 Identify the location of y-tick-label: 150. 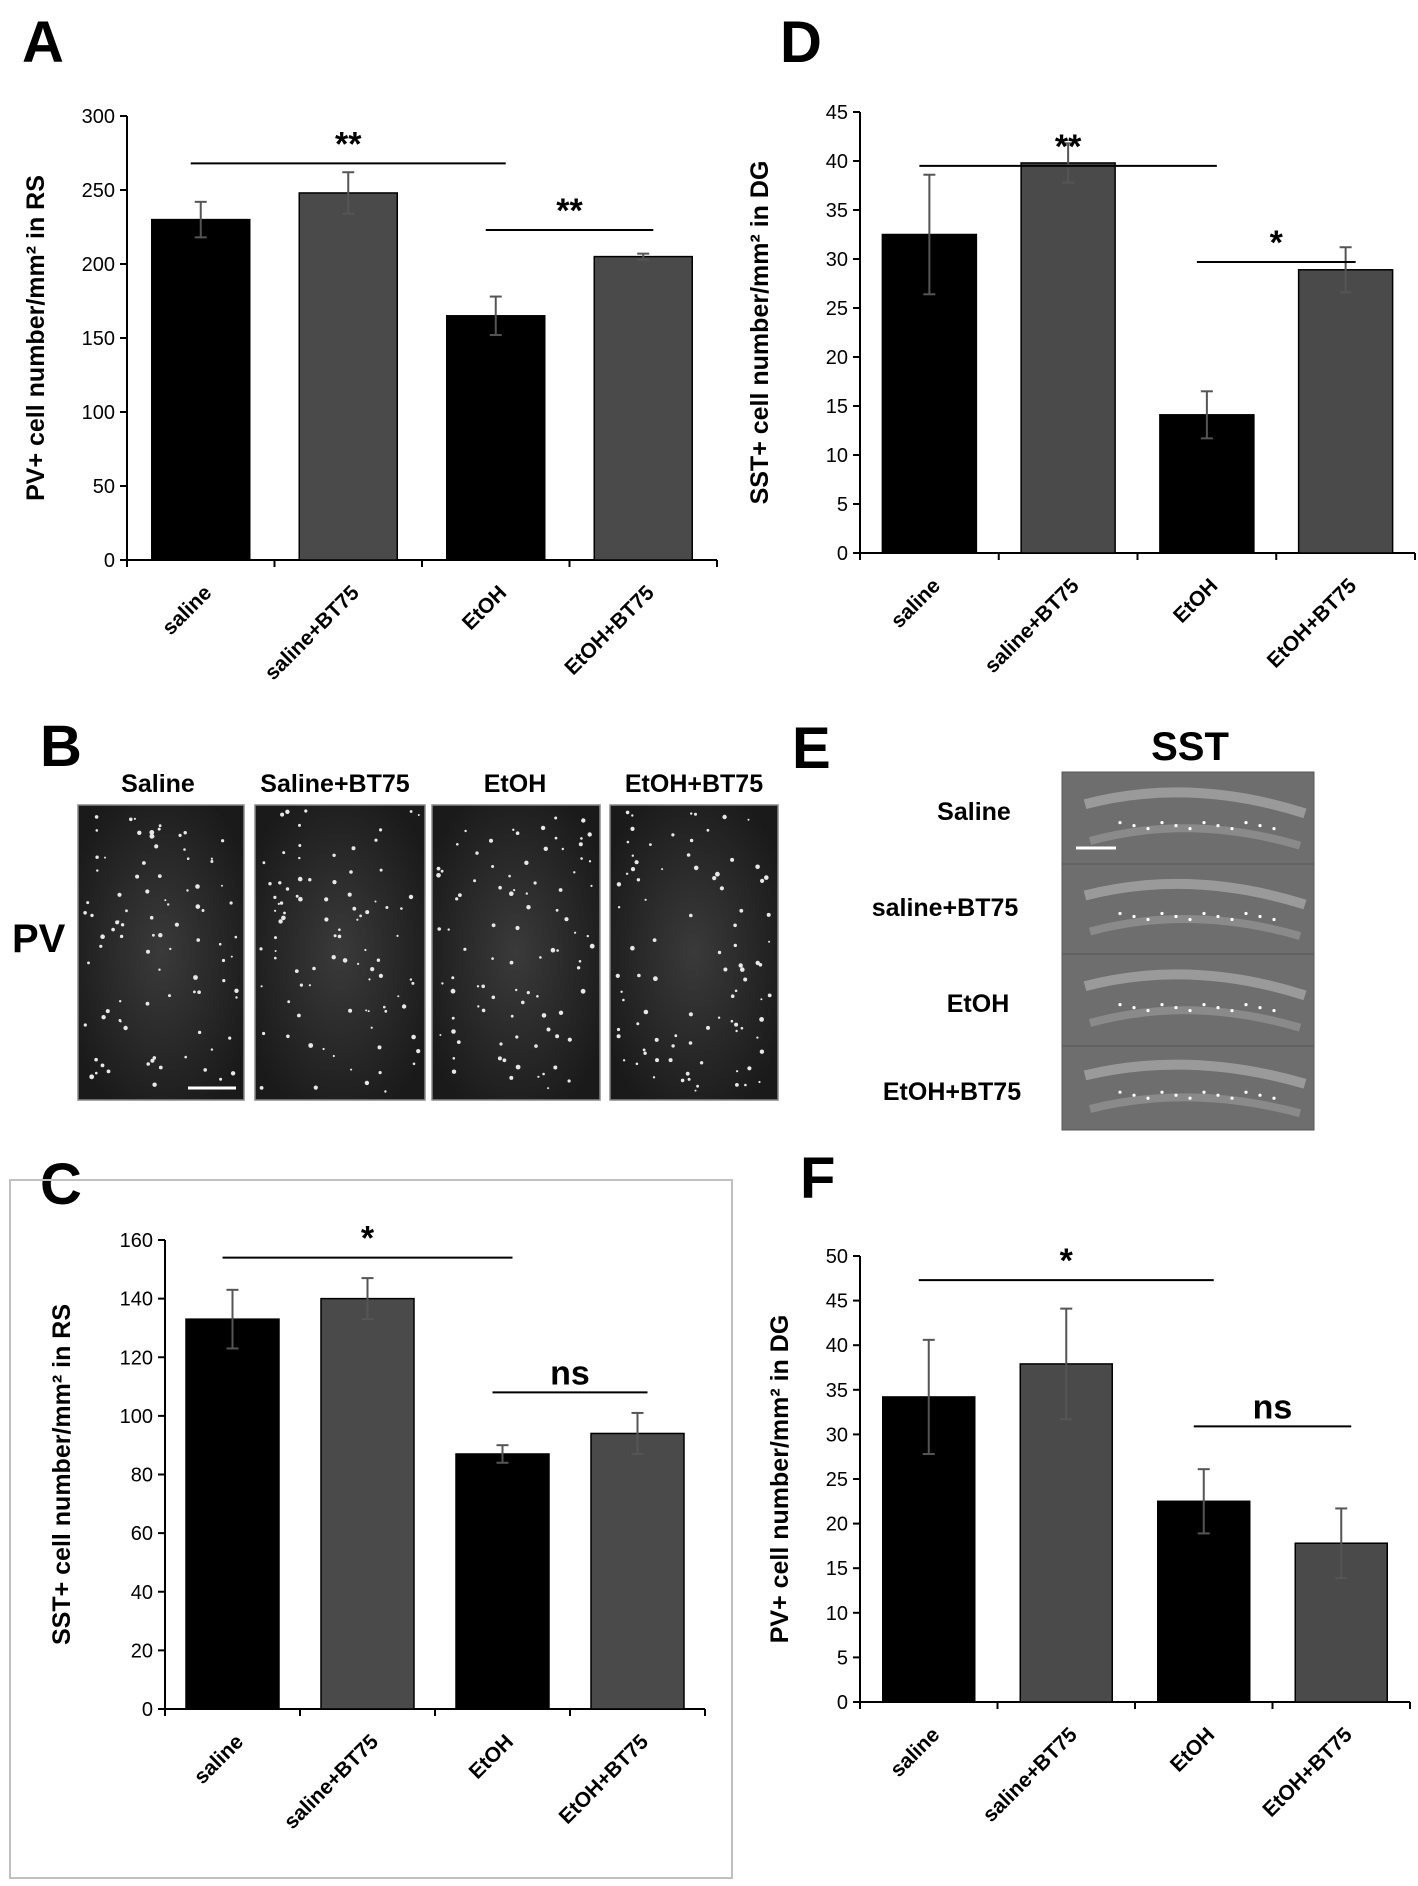
(98, 339).